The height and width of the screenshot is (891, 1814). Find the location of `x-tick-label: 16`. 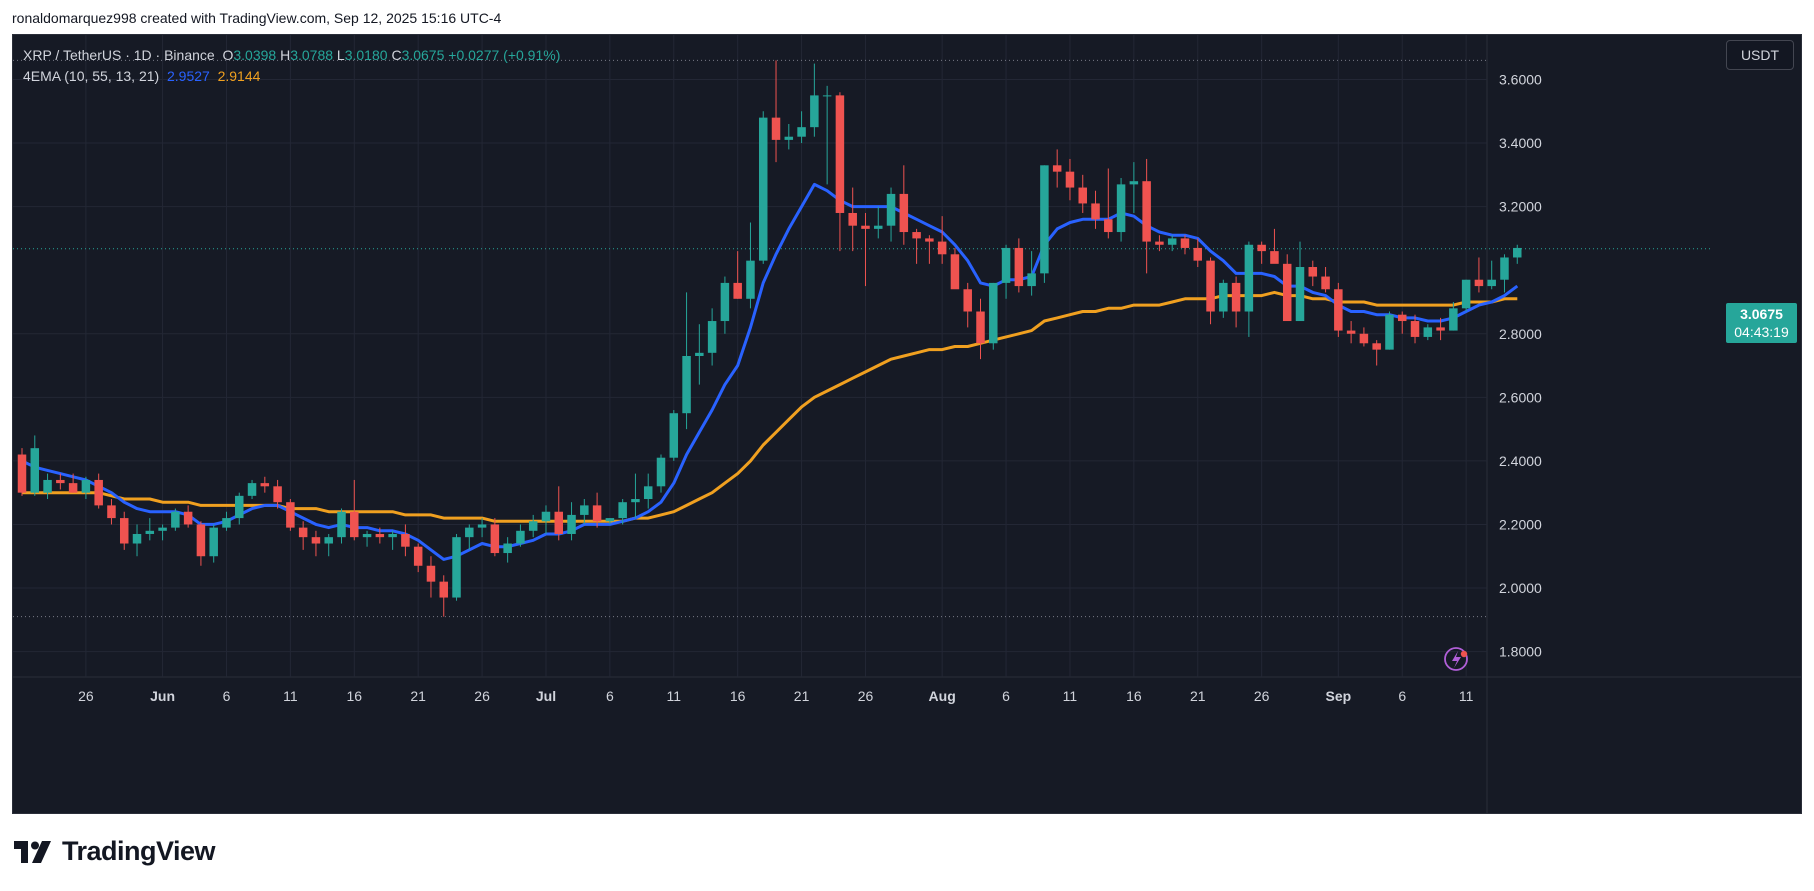

x-tick-label: 16 is located at coordinates (1134, 696).